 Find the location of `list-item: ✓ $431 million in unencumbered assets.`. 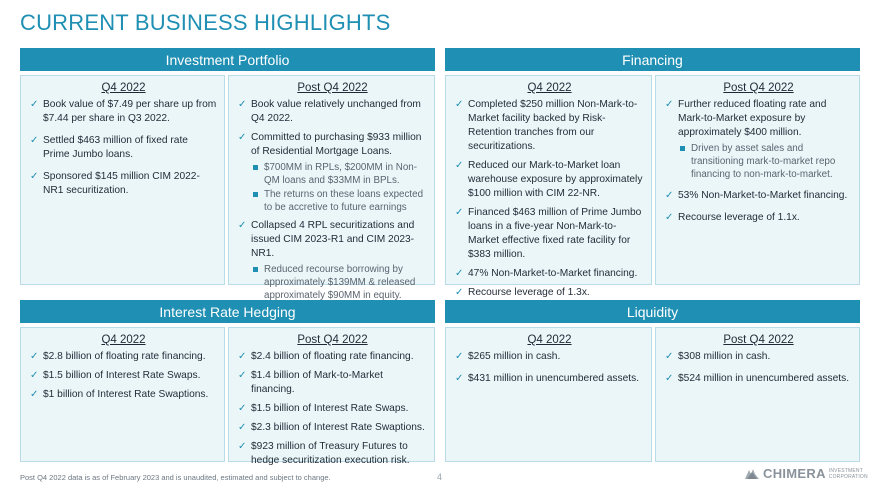

list-item: ✓ $431 million in unencumbered assets. is located at coordinates (549, 379).